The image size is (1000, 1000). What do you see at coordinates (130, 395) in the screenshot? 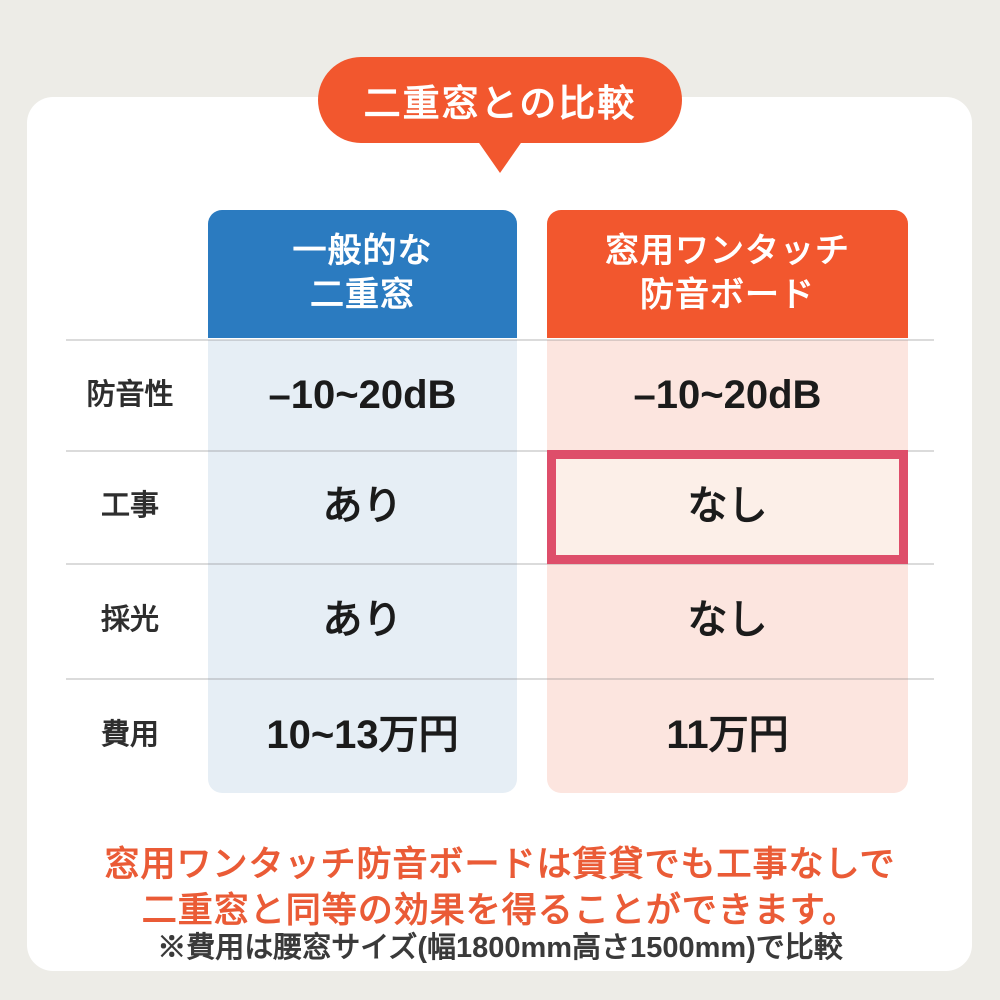
I see `row-label-soundproofing: 防音性` at bounding box center [130, 395].